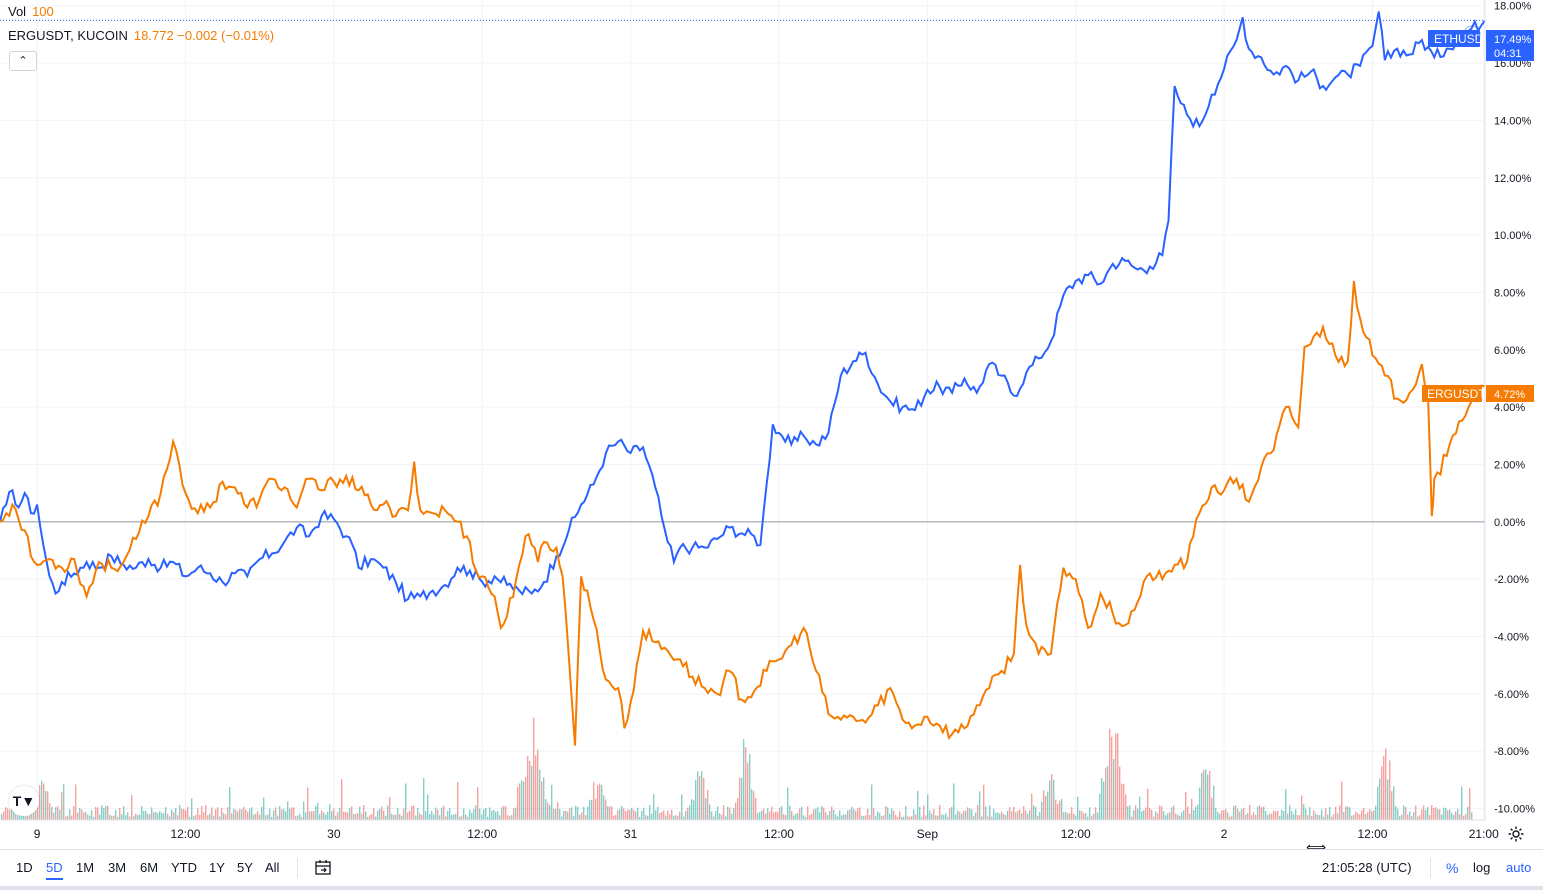  I want to click on x-tick-label: 31, so click(631, 834).